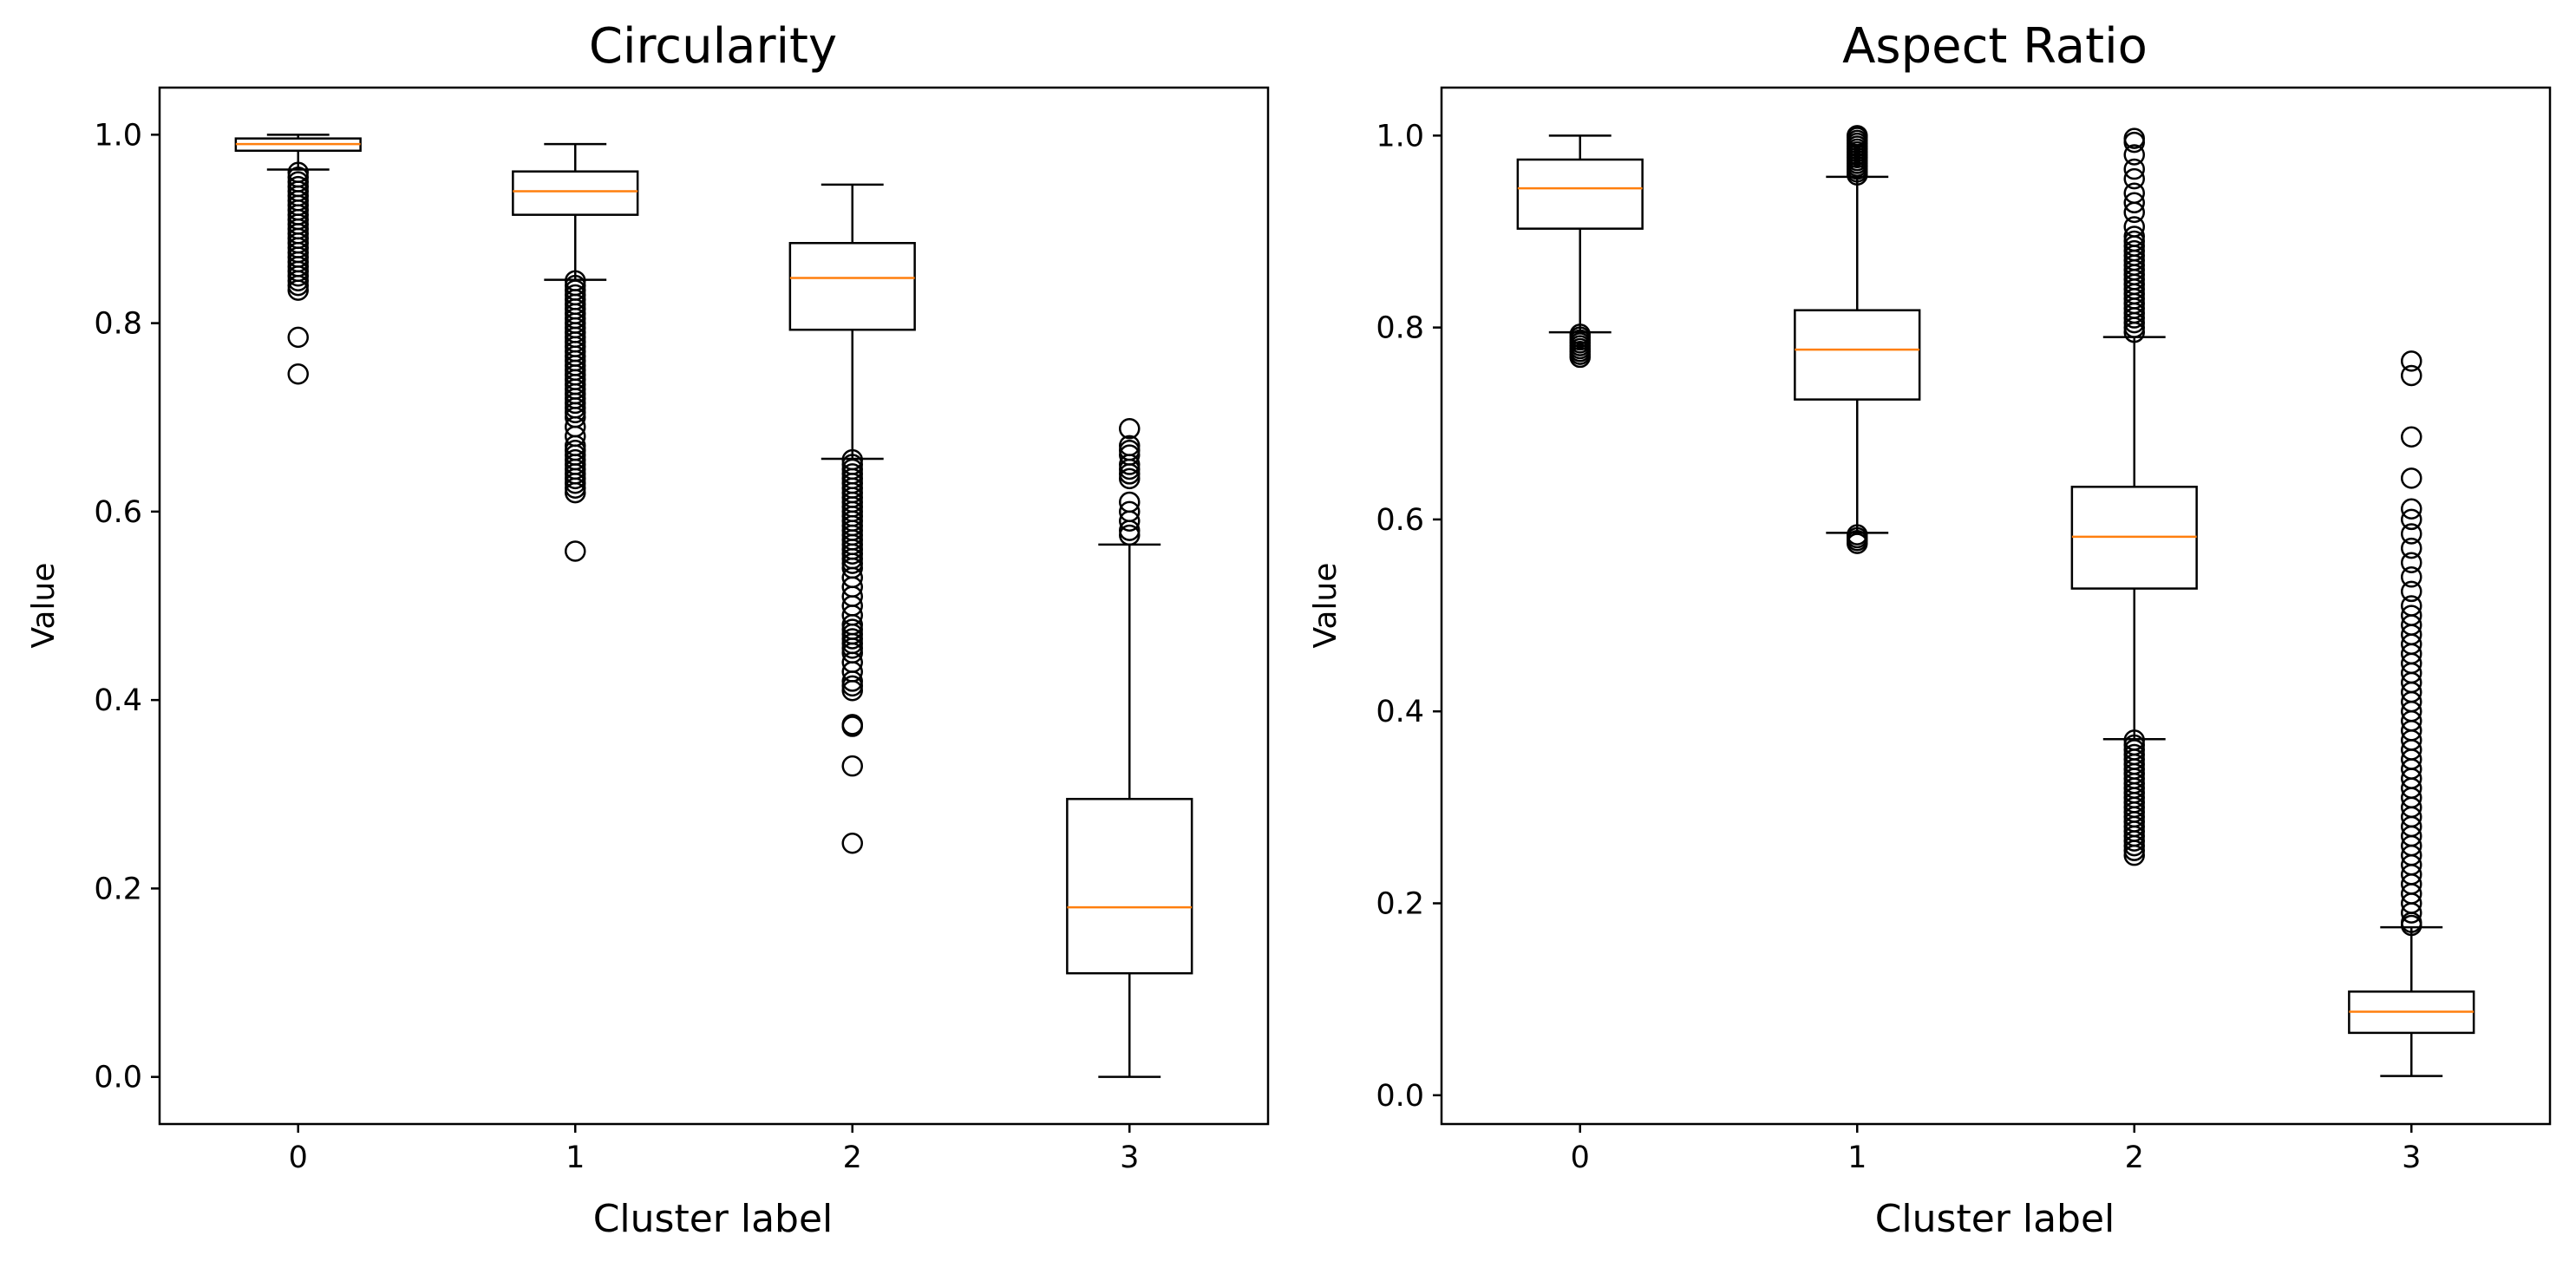  Describe the element at coordinates (298, 1158) in the screenshot. I see `circularity-x-tick-label: 0` at that location.